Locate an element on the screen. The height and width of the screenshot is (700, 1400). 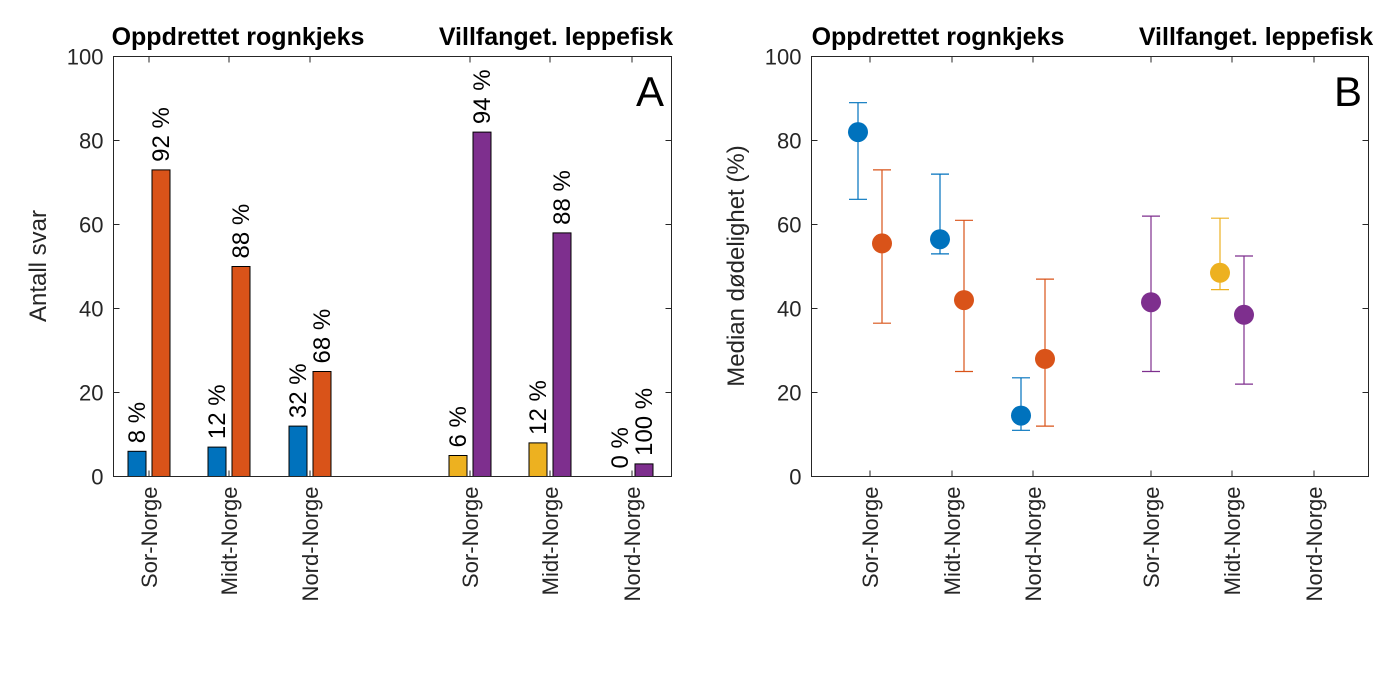
panel-a-percent-label: 32 % is located at coordinates (298, 390).